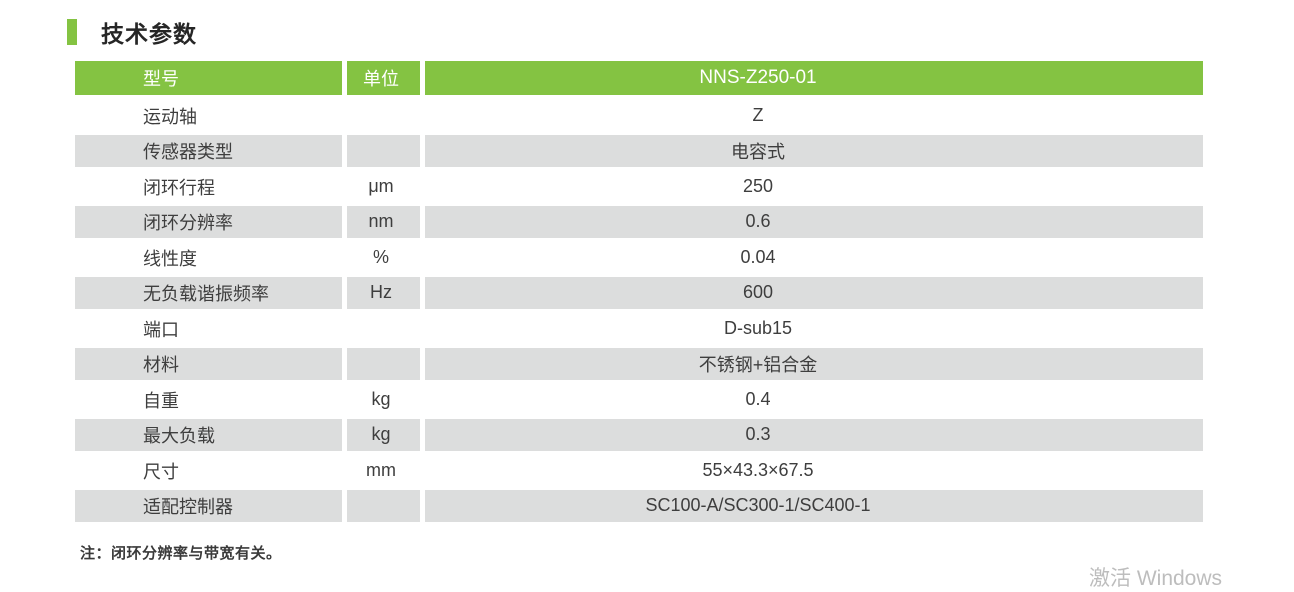 Image resolution: width=1294 pixels, height=592 pixels. I want to click on spec-label-cell: 运动轴, so click(170, 116).